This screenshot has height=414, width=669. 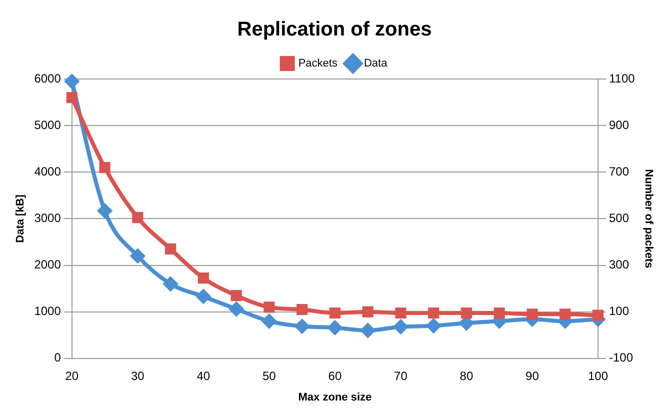 I want to click on y-tick-label: 5000, so click(x=48, y=125).